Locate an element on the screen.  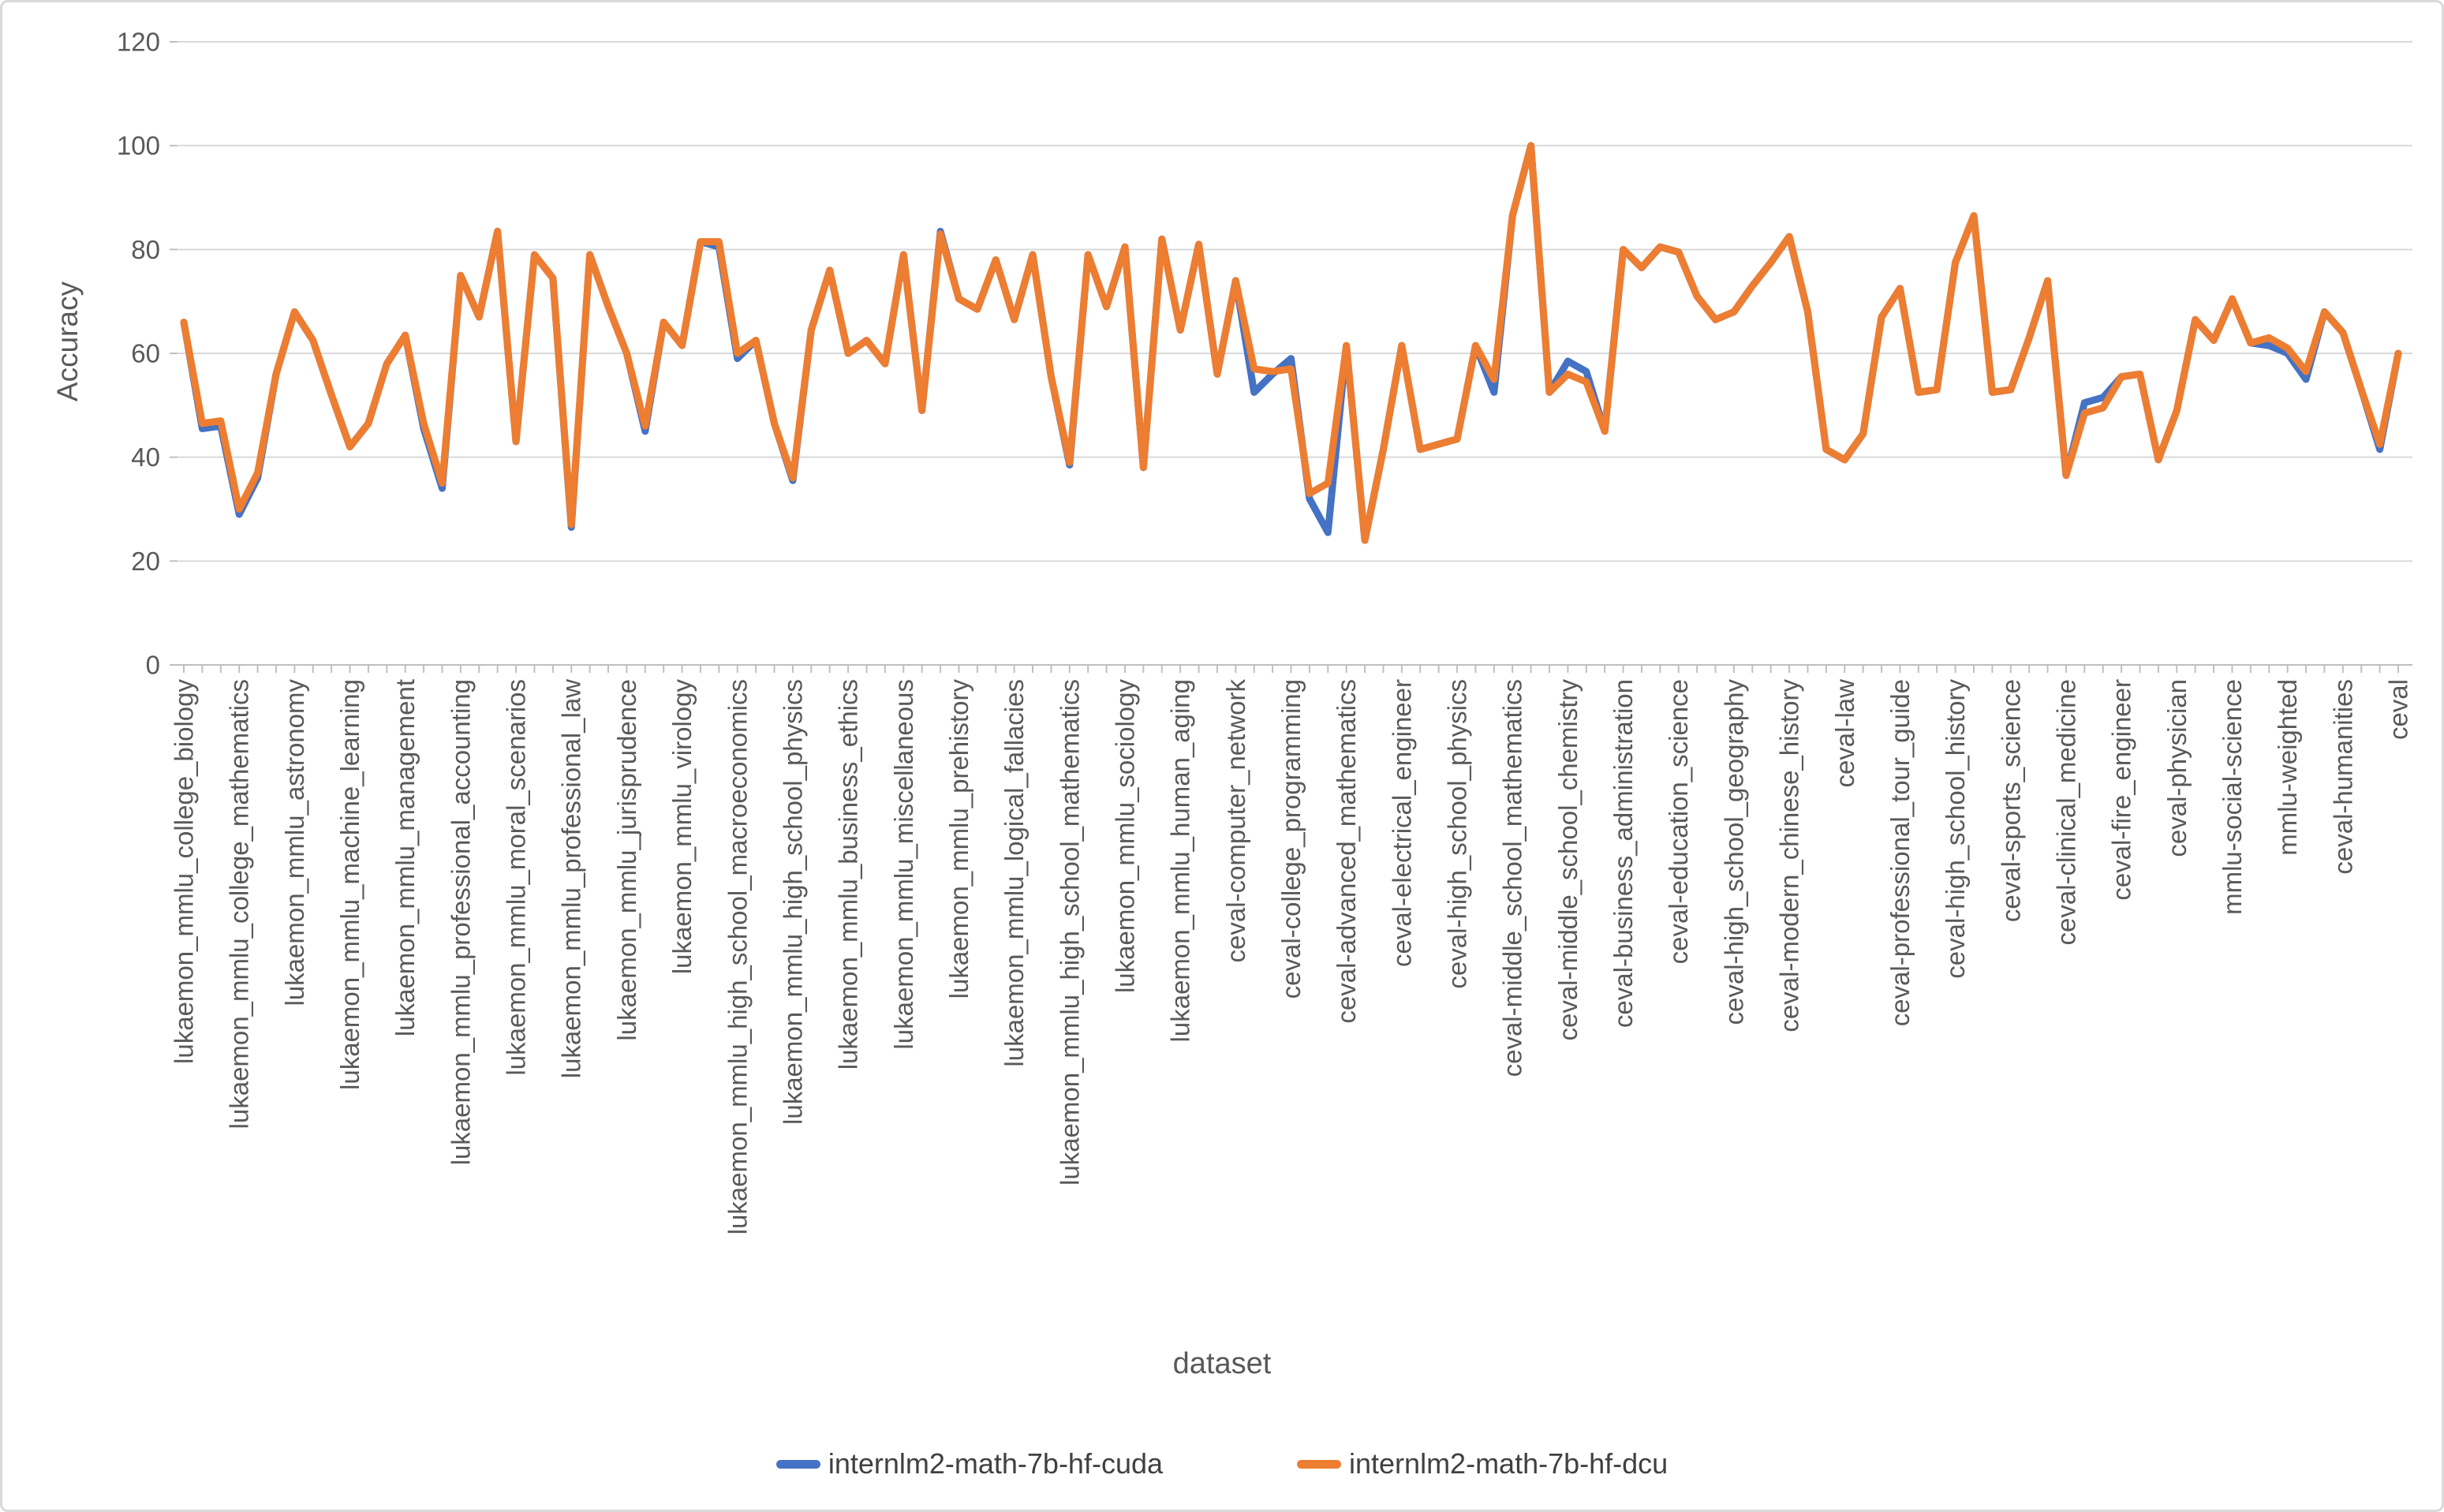
x-axis-title: dataset is located at coordinates (1222, 1363).